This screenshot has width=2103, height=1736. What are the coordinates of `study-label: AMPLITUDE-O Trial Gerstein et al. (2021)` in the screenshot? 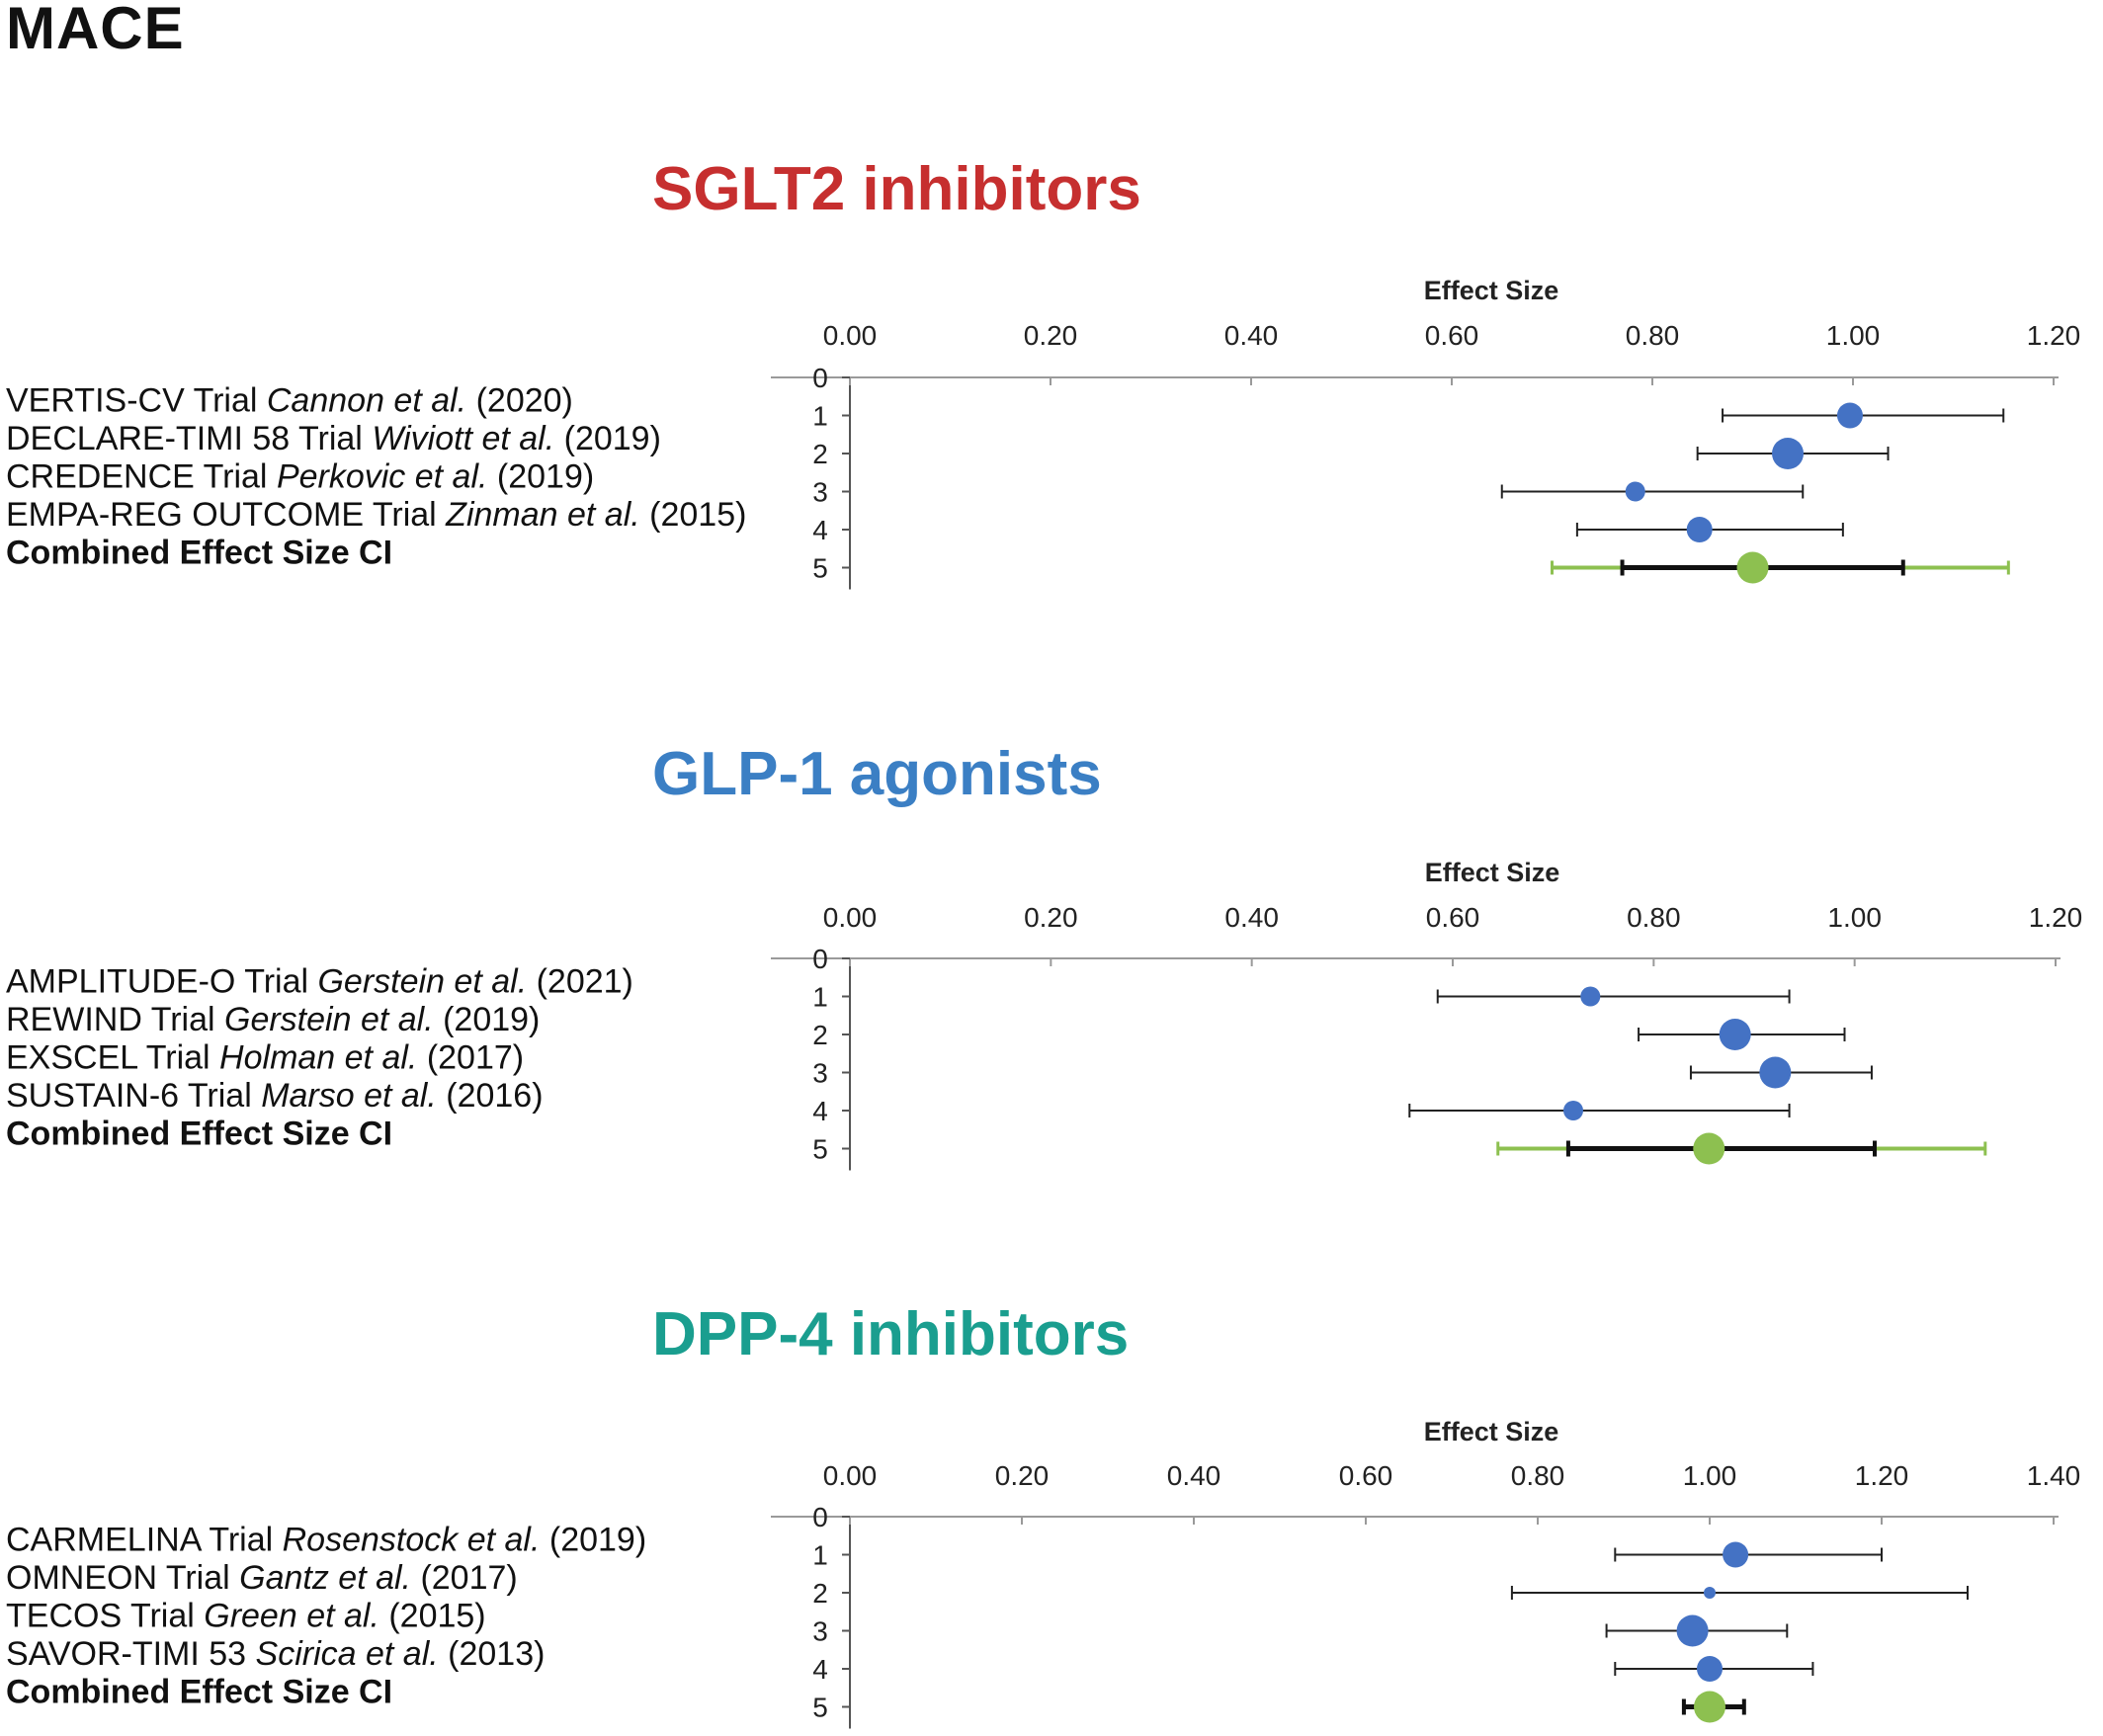 It's located at (319, 982).